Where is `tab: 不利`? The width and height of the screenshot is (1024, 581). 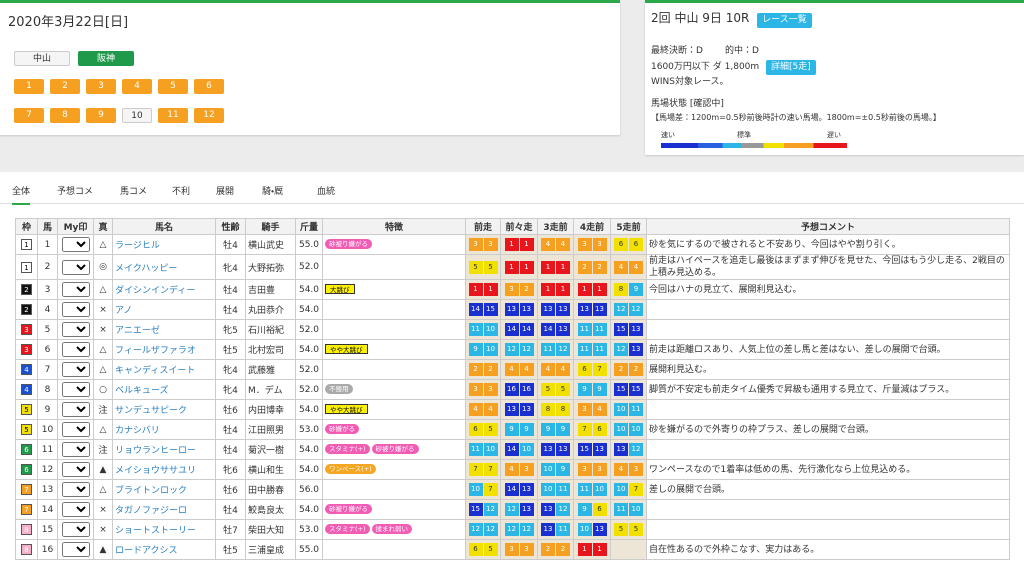
tab: 不利 is located at coordinates (181, 192).